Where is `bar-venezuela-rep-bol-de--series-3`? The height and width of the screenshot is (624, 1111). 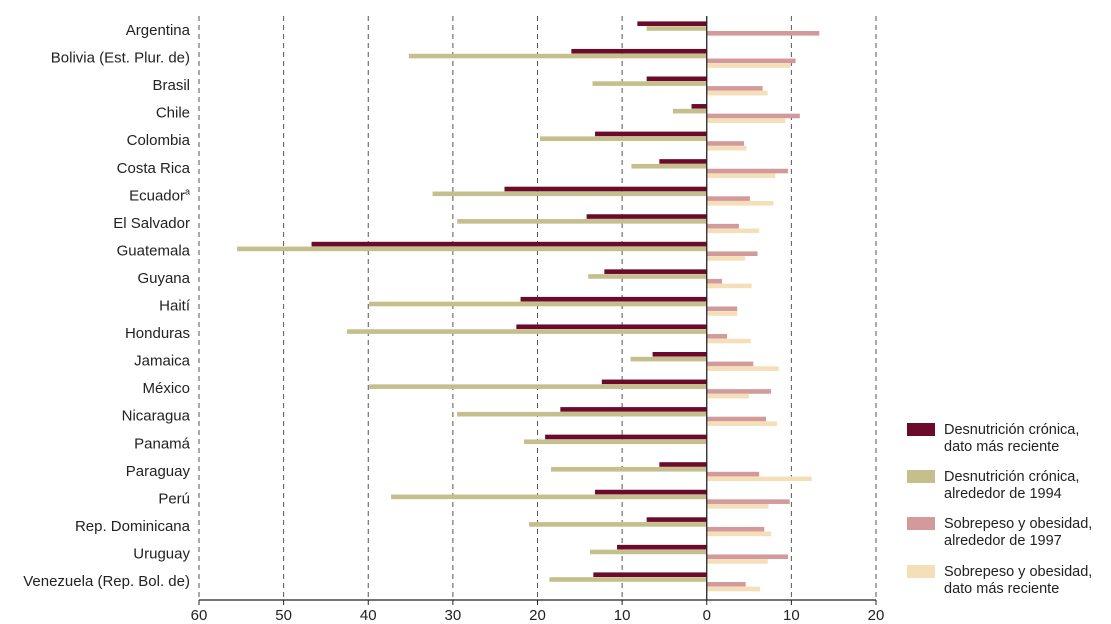
bar-venezuela-rep-bol-de--series-3 is located at coordinates (733, 589).